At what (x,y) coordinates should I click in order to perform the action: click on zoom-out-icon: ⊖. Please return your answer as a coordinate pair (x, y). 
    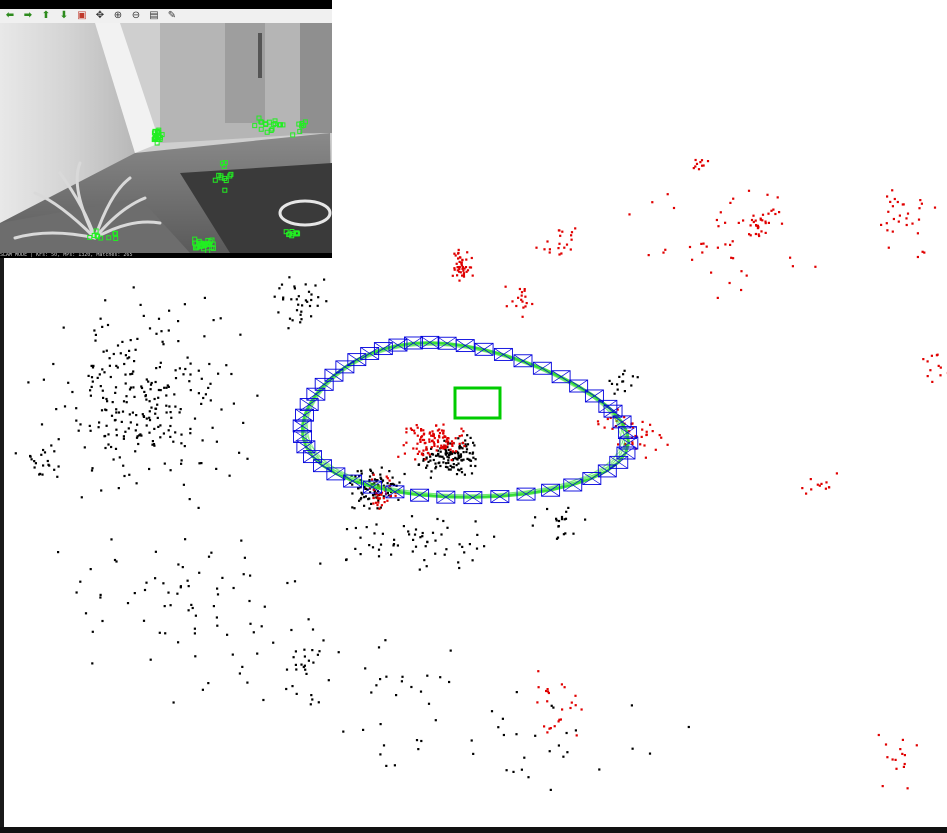
    Looking at the image, I should click on (136, 16).